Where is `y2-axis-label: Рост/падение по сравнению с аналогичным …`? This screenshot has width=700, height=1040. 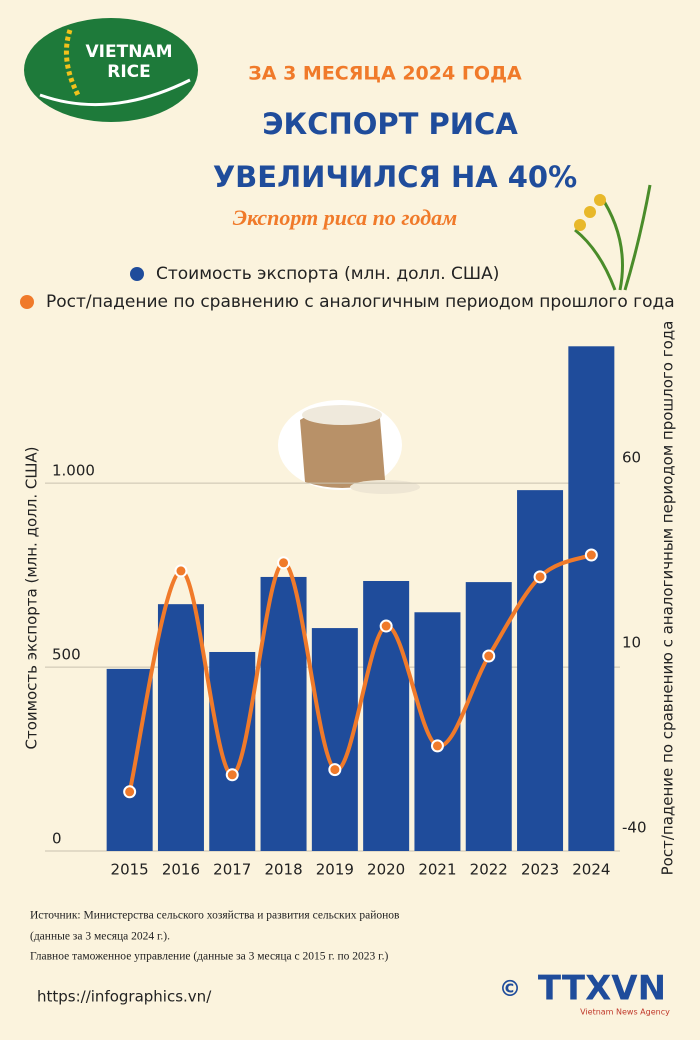 y2-axis-label: Рост/падение по сравнению с аналогичным … is located at coordinates (668, 598).